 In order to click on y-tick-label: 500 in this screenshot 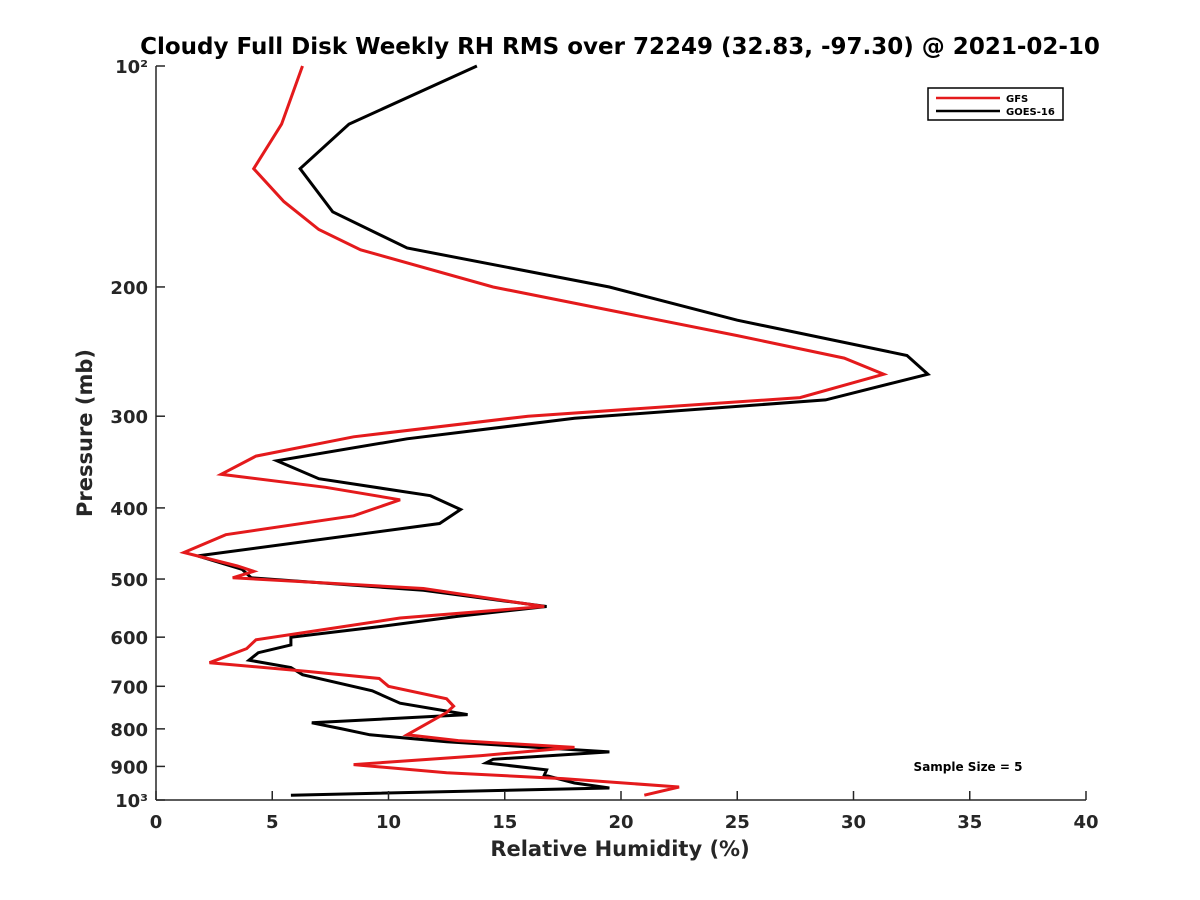, I will do `click(129, 580)`.